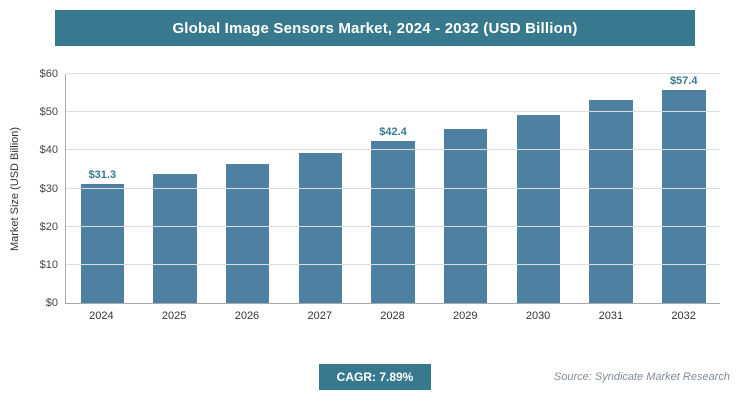 The image size is (750, 417). I want to click on bar-2026, so click(247, 233).